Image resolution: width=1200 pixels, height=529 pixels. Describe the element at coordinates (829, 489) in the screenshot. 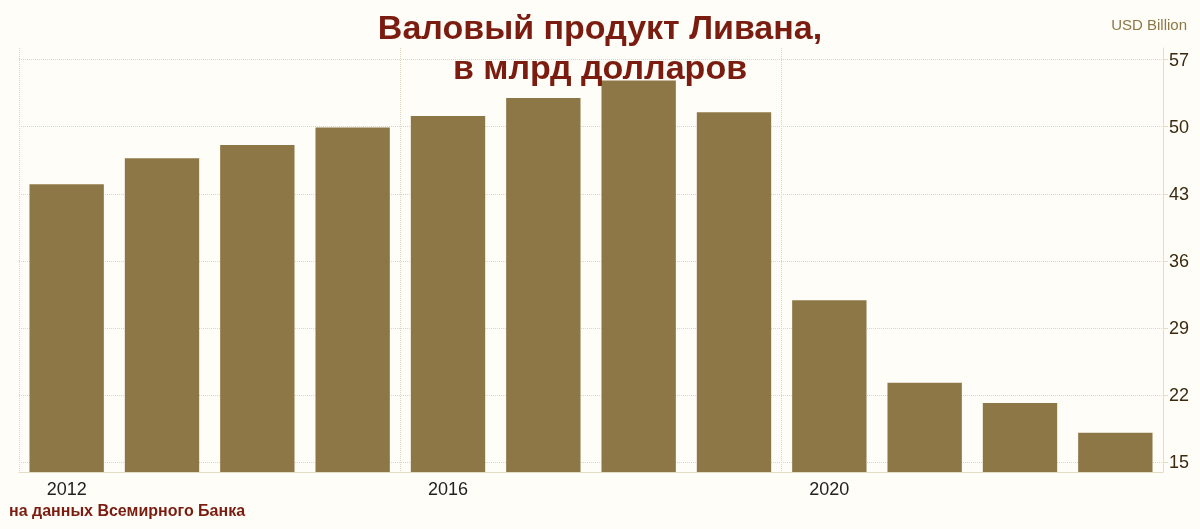

I see `x-tick-label: 2020` at that location.